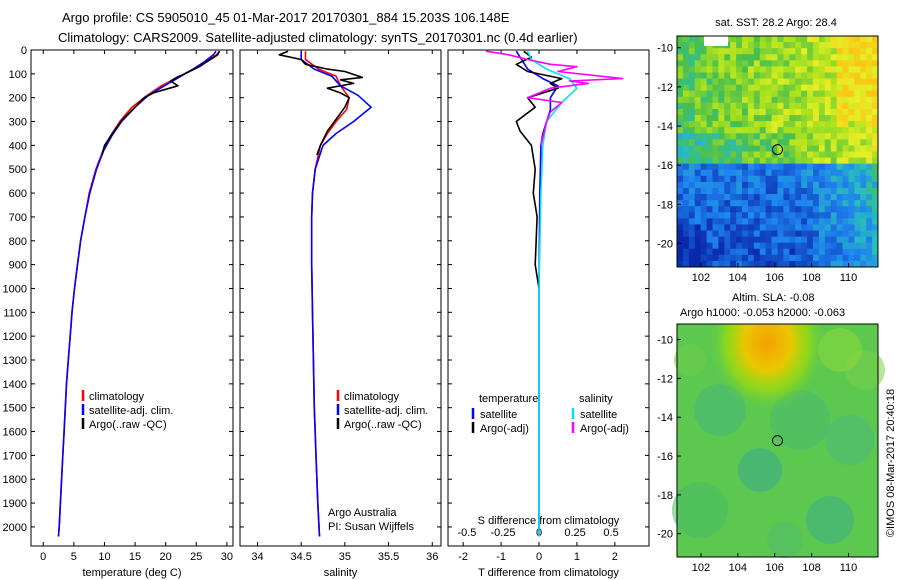  Describe the element at coordinates (15, 337) in the screenshot. I see `depth-tick-label: 1200` at that location.